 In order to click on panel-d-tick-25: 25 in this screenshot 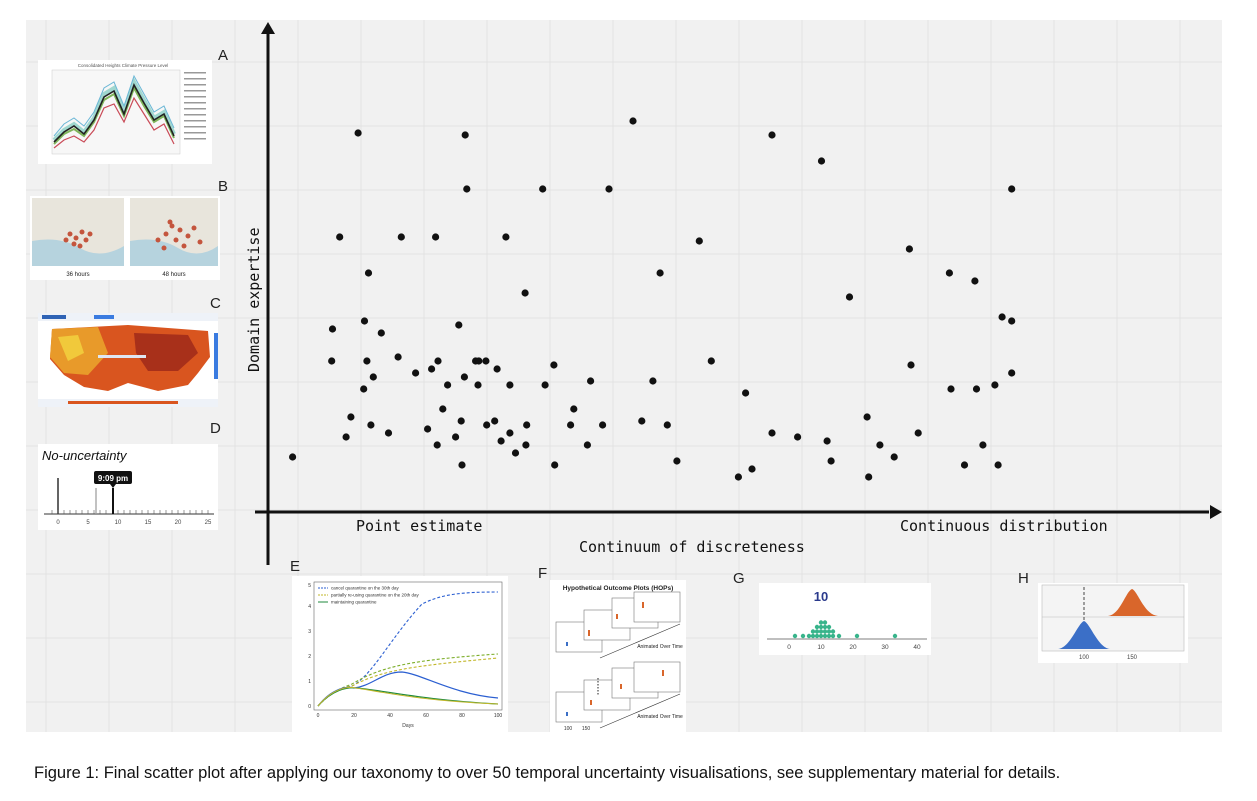, I will do `click(208, 523)`.